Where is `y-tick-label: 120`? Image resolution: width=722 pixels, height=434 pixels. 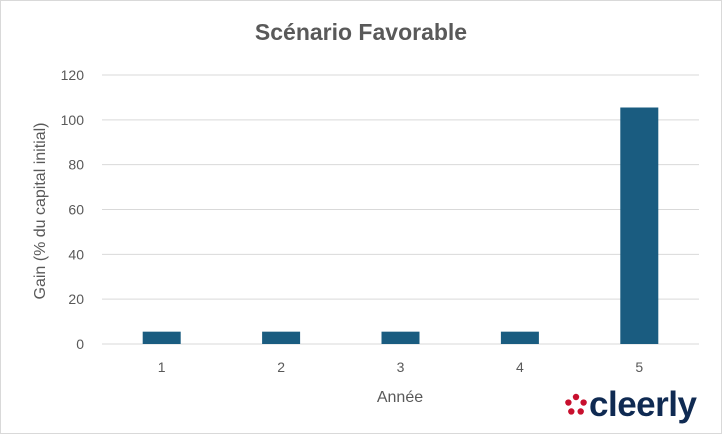
y-tick-label: 120 is located at coordinates (73, 75).